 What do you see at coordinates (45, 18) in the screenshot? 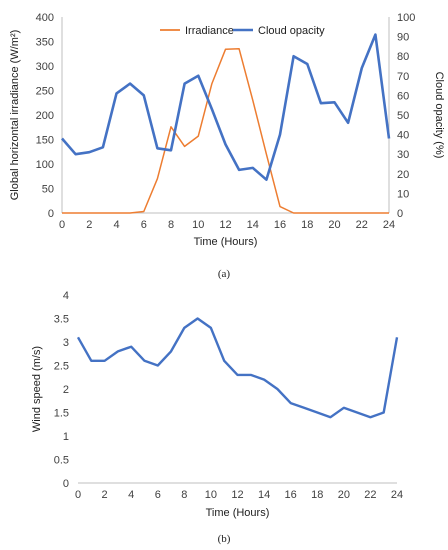
I see `y-tick-label: 400` at bounding box center [45, 18].